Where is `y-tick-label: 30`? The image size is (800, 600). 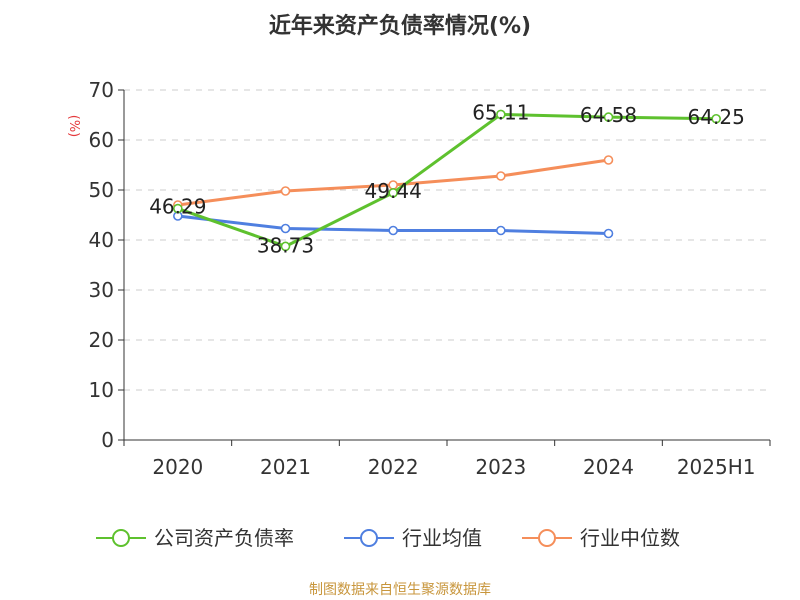
y-tick-label: 30 is located at coordinates (101, 290).